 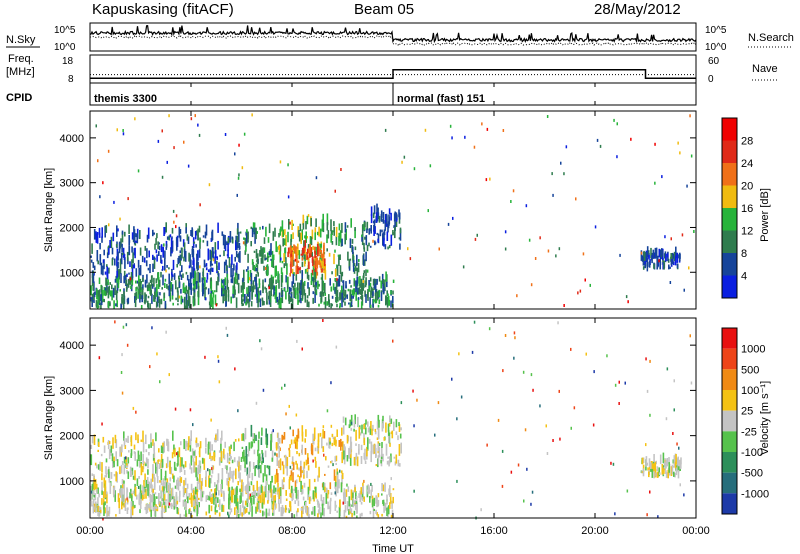 I want to click on cpid-label: CPID, so click(x=19, y=98).